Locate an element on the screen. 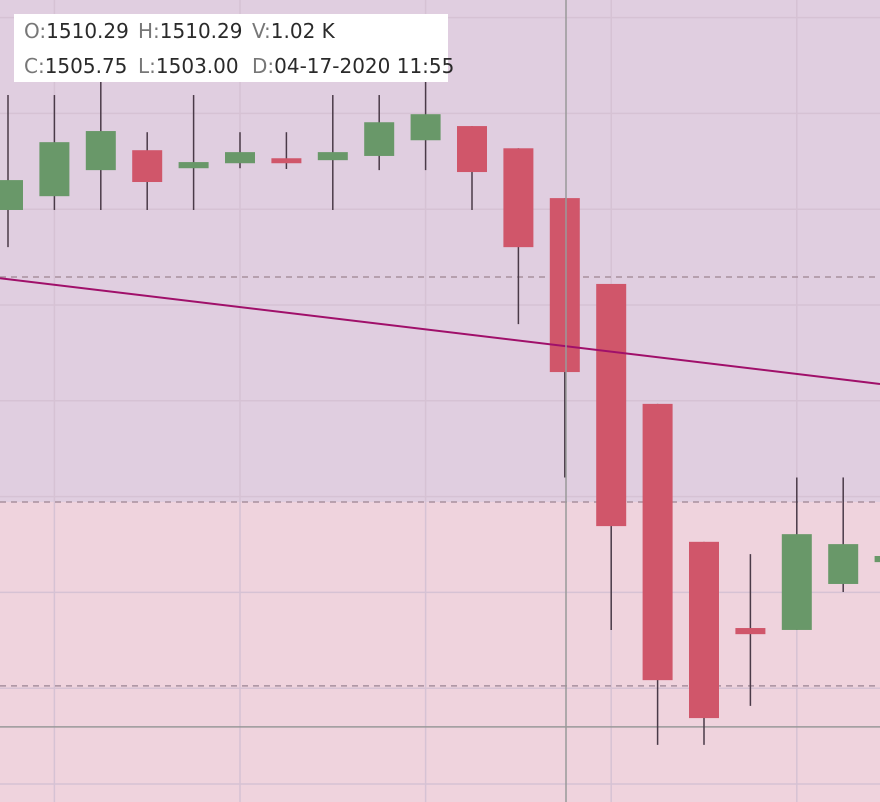  tooltip-item: V:1.02 K is located at coordinates (294, 31).